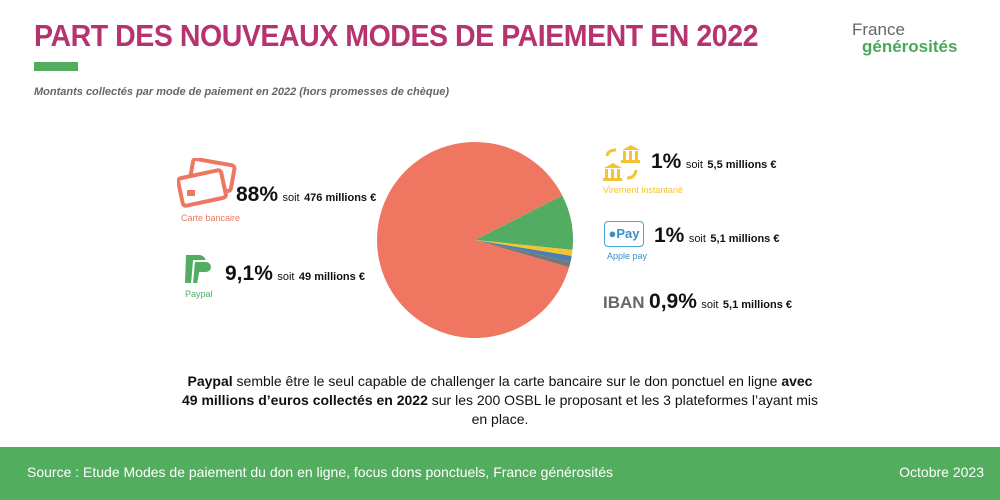 The height and width of the screenshot is (500, 1000). What do you see at coordinates (199, 294) in the screenshot?
I see `paypal-label: Paypal` at bounding box center [199, 294].